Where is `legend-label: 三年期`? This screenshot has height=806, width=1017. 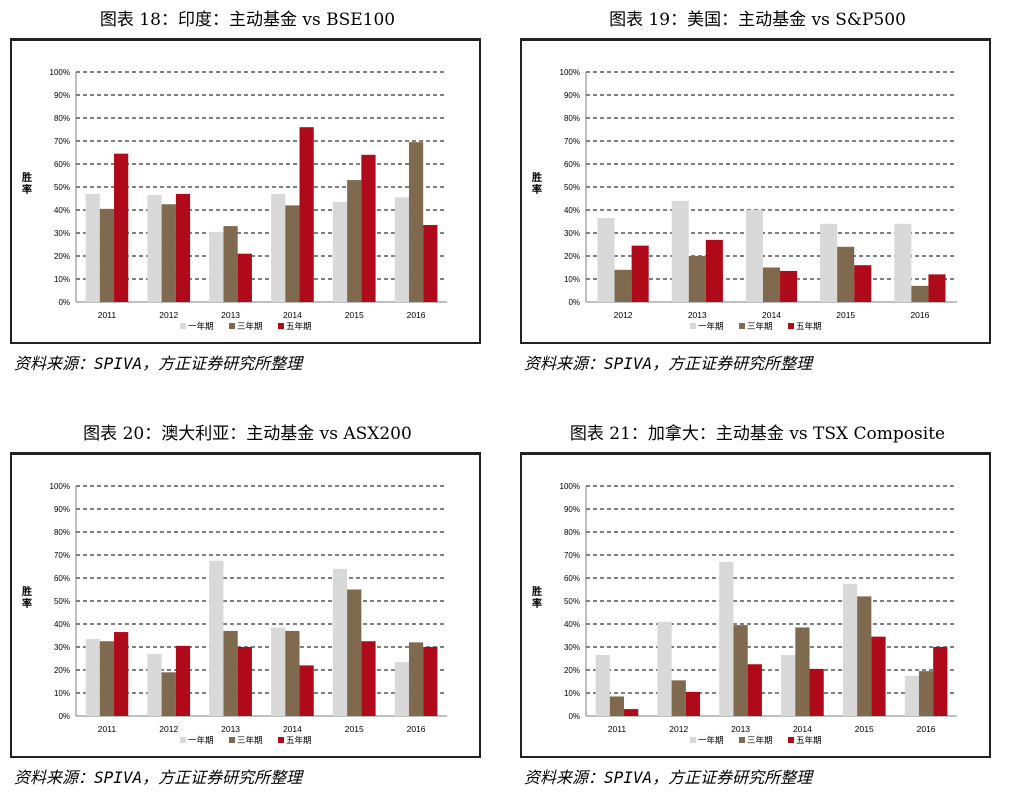 legend-label: 三年期 is located at coordinates (760, 326).